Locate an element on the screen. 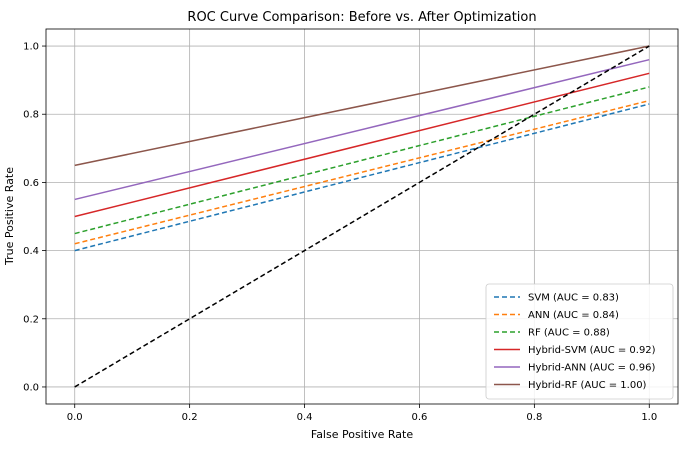 Image resolution: width=690 pixels, height=454 pixels. x-tick-label: 0.0 is located at coordinates (75, 417).